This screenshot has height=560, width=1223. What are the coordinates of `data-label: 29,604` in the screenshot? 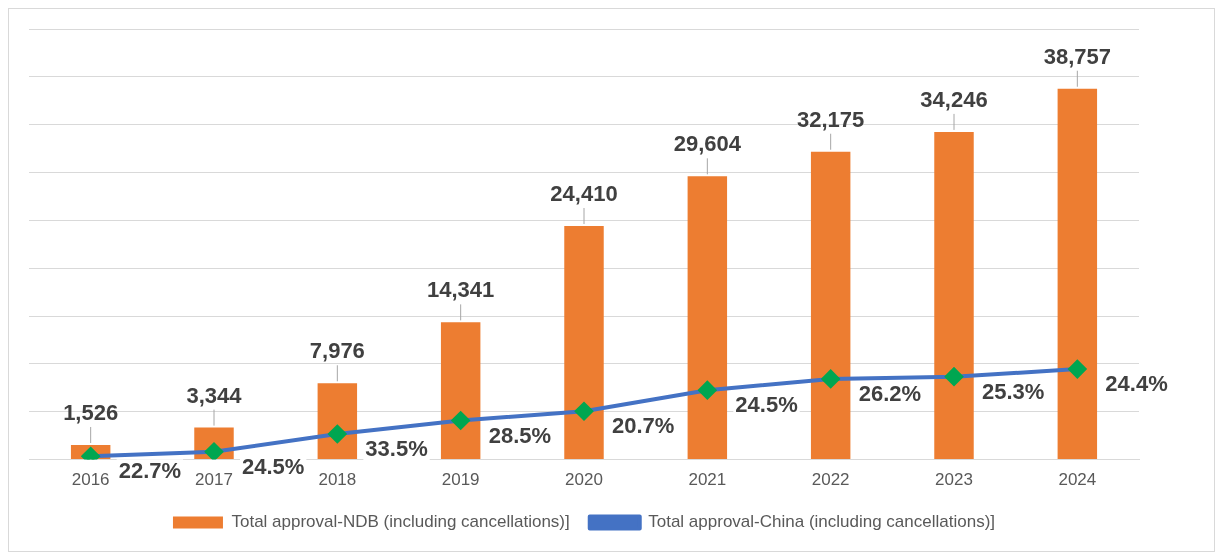 It's located at (707, 144).